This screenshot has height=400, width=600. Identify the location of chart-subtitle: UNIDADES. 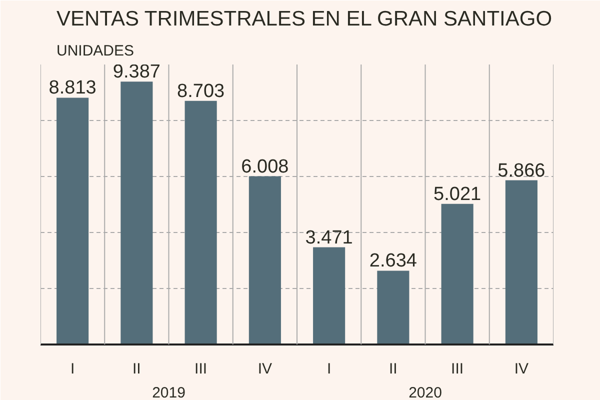
(95, 51).